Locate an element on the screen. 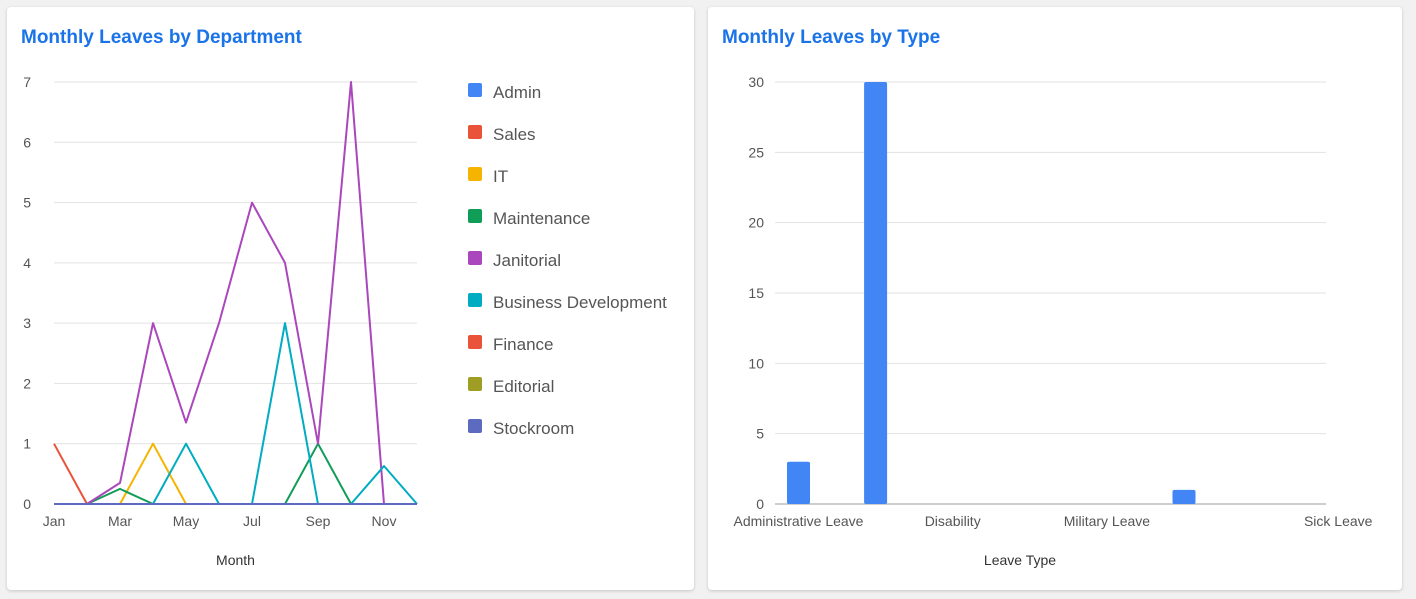  legend-label: Editorial is located at coordinates (523, 386).